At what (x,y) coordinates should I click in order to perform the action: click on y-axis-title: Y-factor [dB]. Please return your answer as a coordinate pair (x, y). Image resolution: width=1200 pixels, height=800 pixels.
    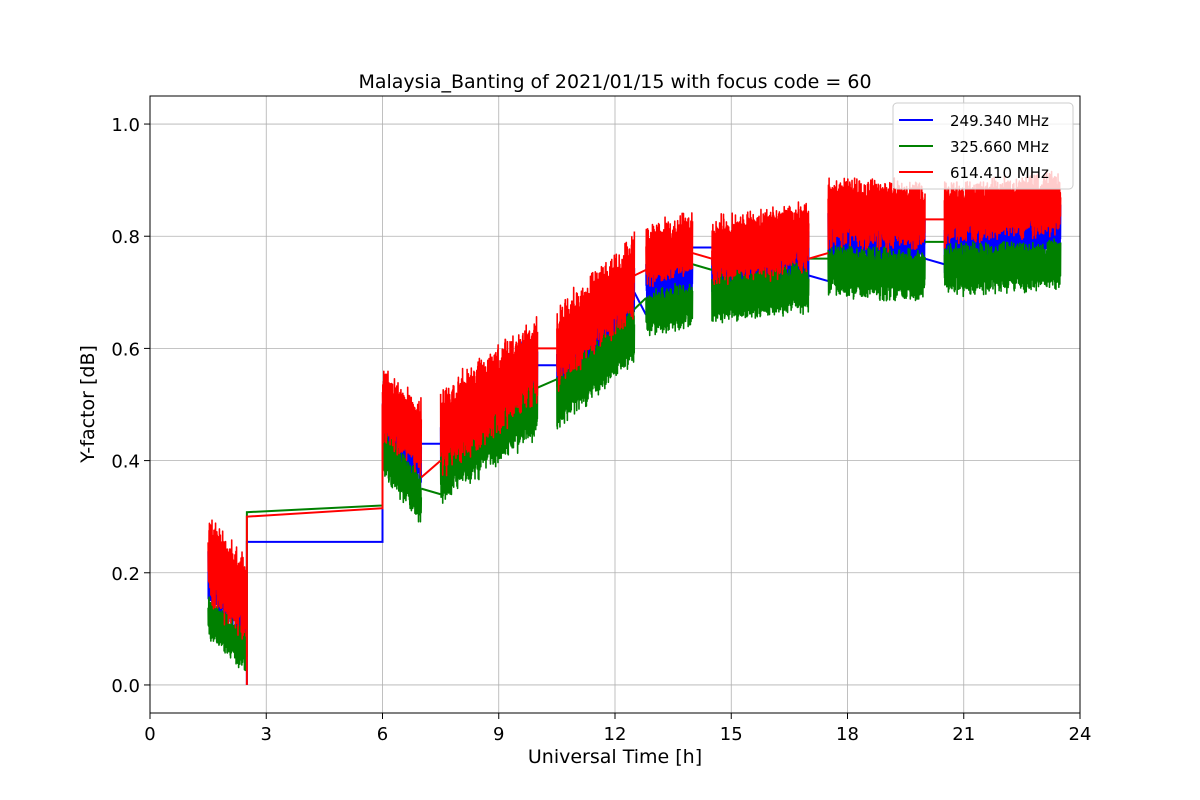
    Looking at the image, I should click on (88, 404).